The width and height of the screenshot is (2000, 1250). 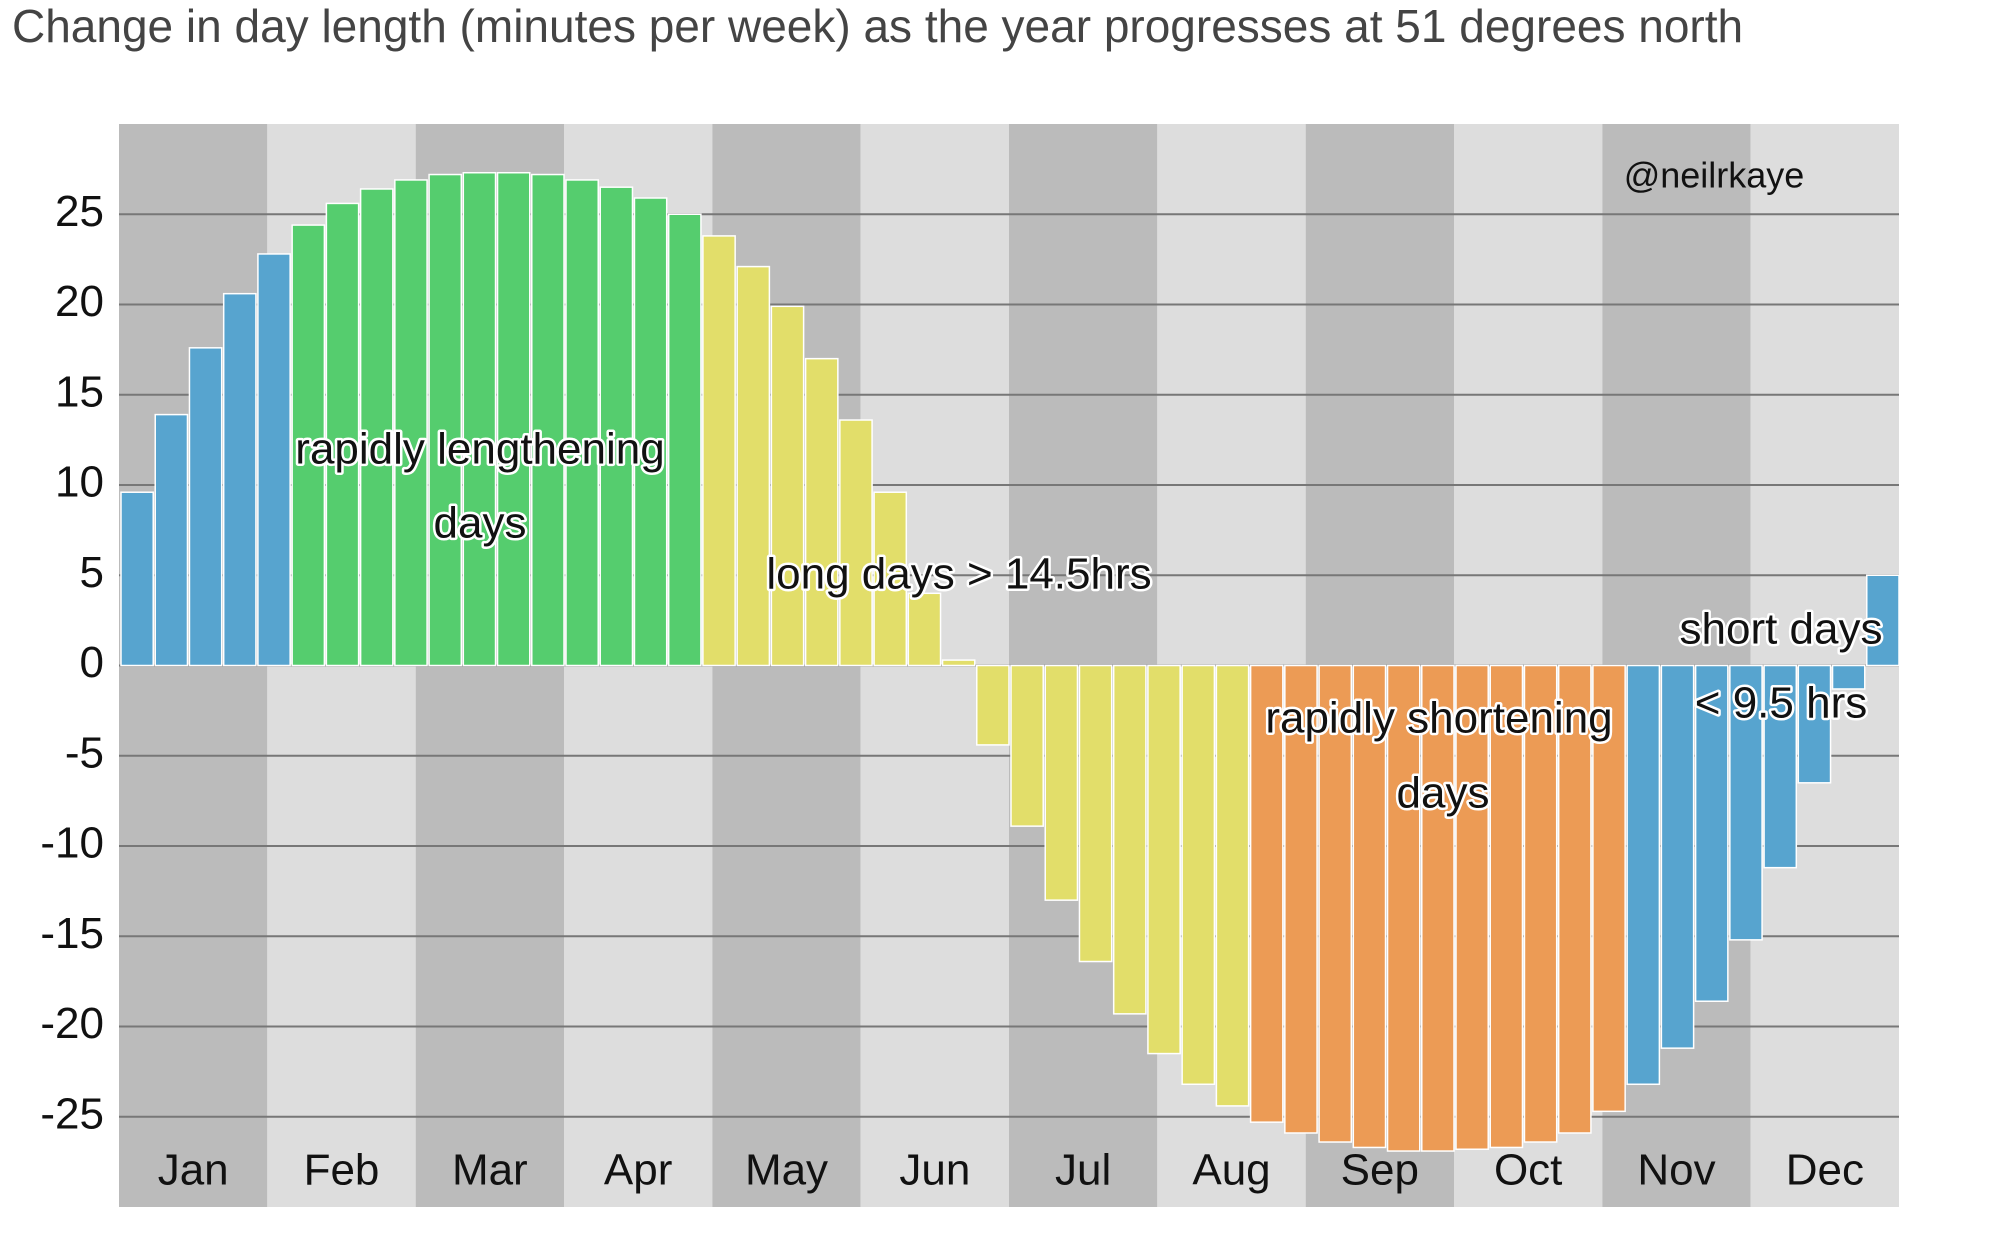 I want to click on annotation: short days, so click(x=1781, y=629).